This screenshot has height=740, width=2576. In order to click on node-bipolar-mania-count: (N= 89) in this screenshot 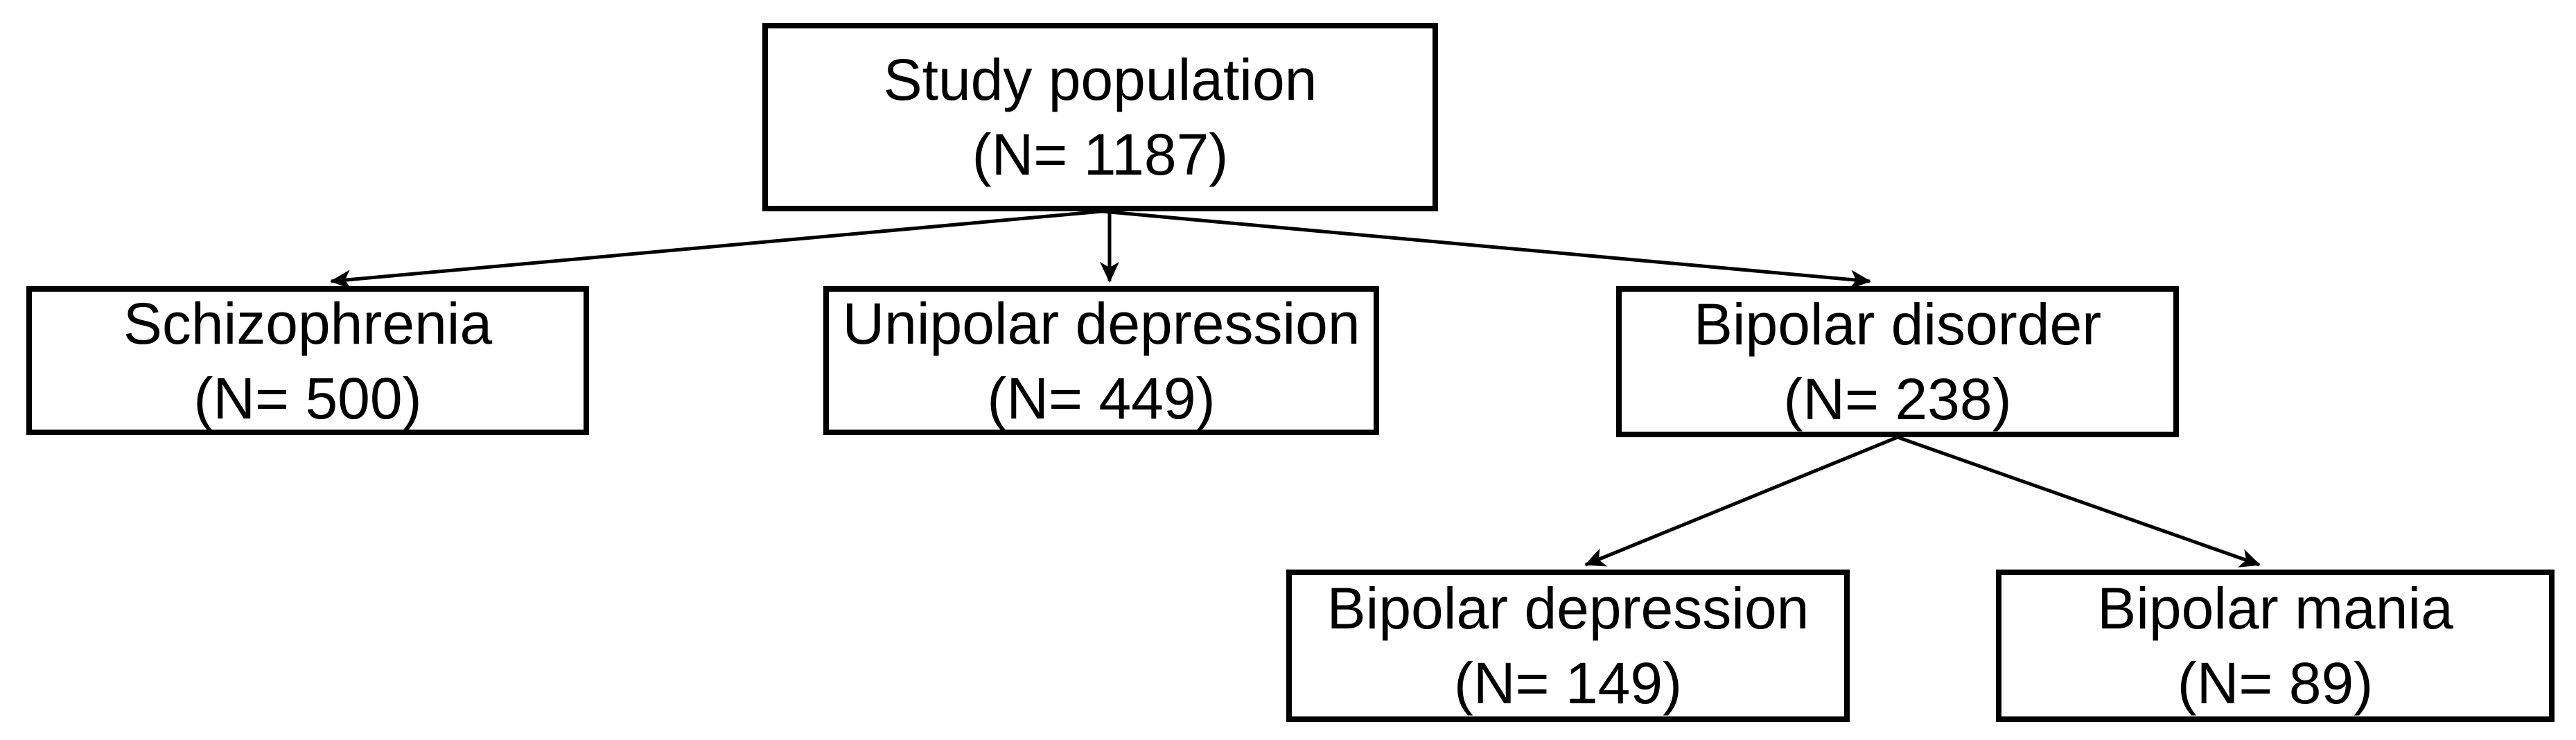, I will do `click(2275, 683)`.